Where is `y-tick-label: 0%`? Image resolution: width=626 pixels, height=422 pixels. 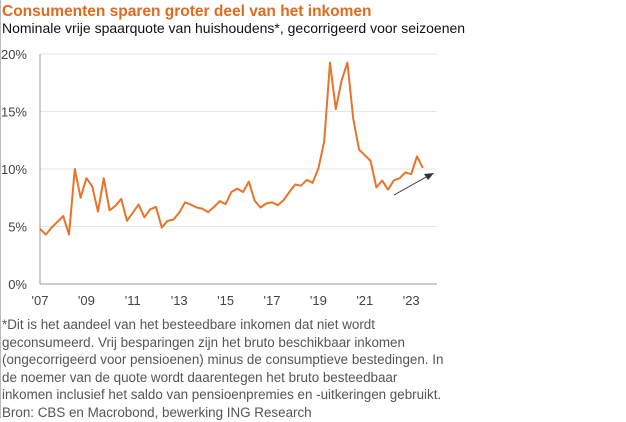 y-tick-label: 0% is located at coordinates (17, 284).